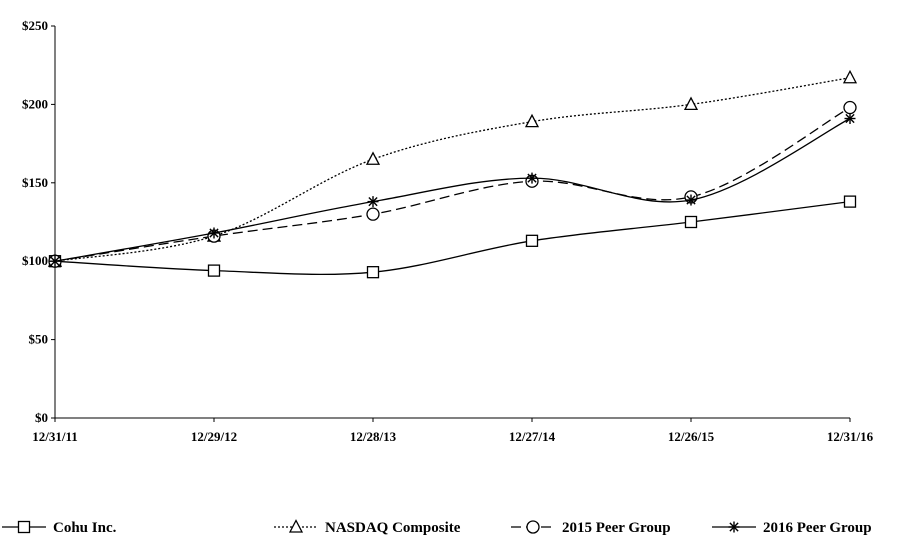  Describe the element at coordinates (393, 528) in the screenshot. I see `legend-label: NASDAQ Composite` at that location.